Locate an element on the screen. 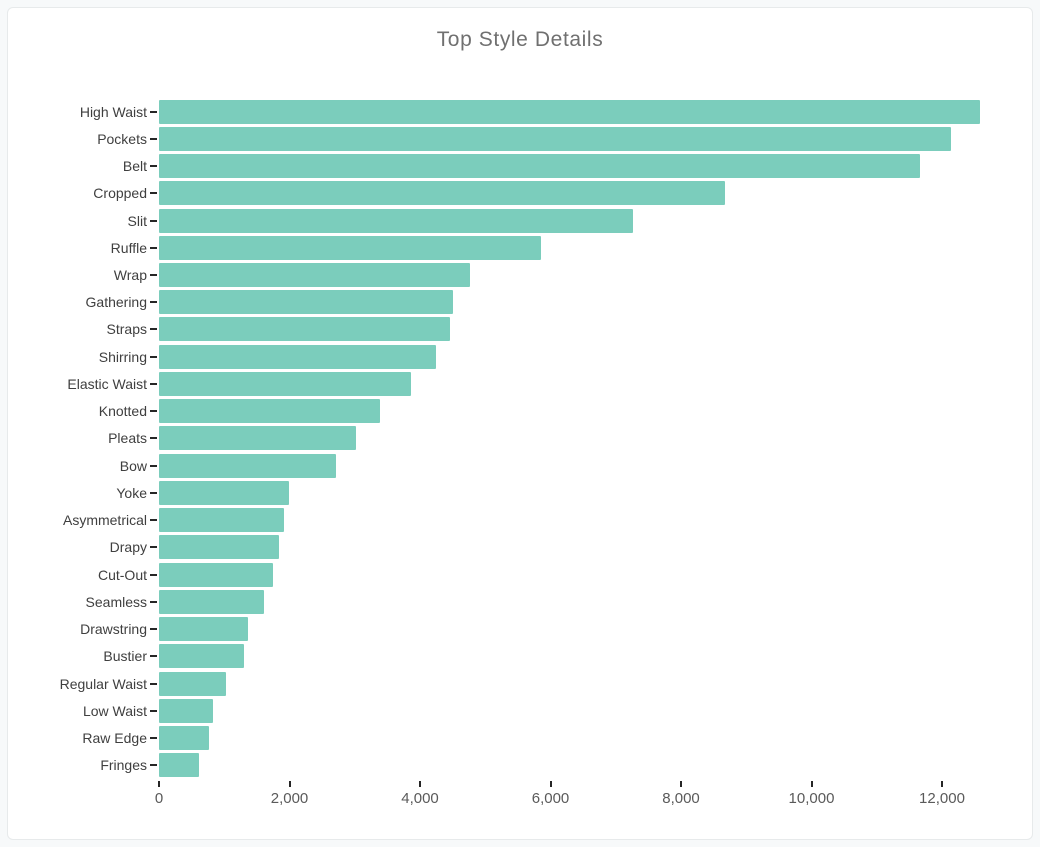  y-axis-label: Gathering is located at coordinates (116, 302).